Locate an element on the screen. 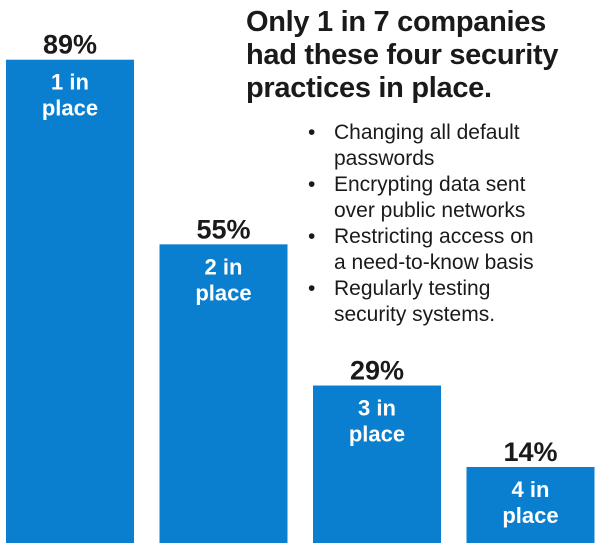  category-label: 1 in is located at coordinates (70, 82).